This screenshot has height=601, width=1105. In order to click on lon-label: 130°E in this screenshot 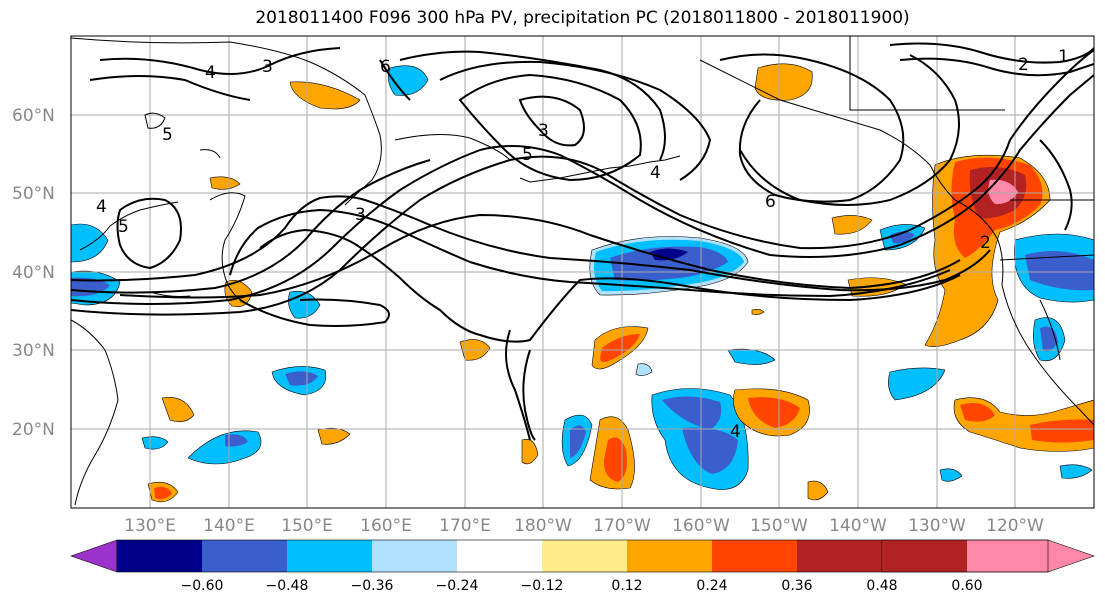, I will do `click(150, 526)`.